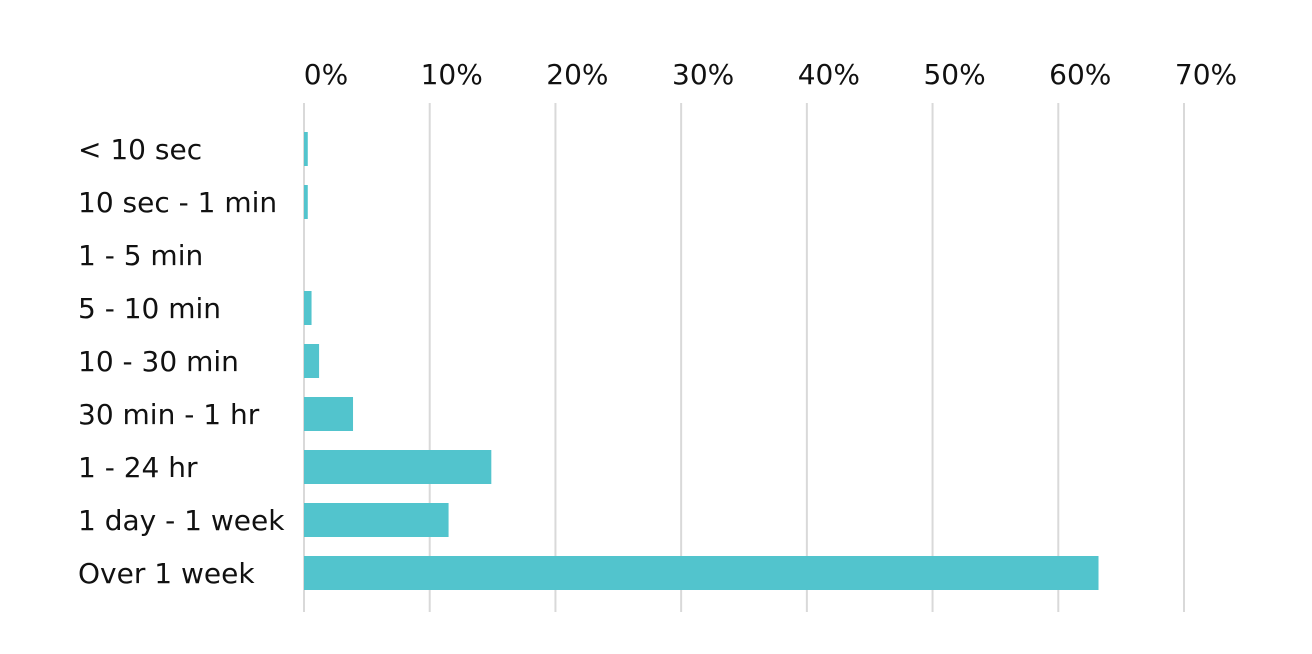 Image resolution: width=1312 pixels, height=654 pixels. I want to click on x-tick-labels: 0% 10% 20% 30% 40% 50% 60% 70%, so click(770, 74).